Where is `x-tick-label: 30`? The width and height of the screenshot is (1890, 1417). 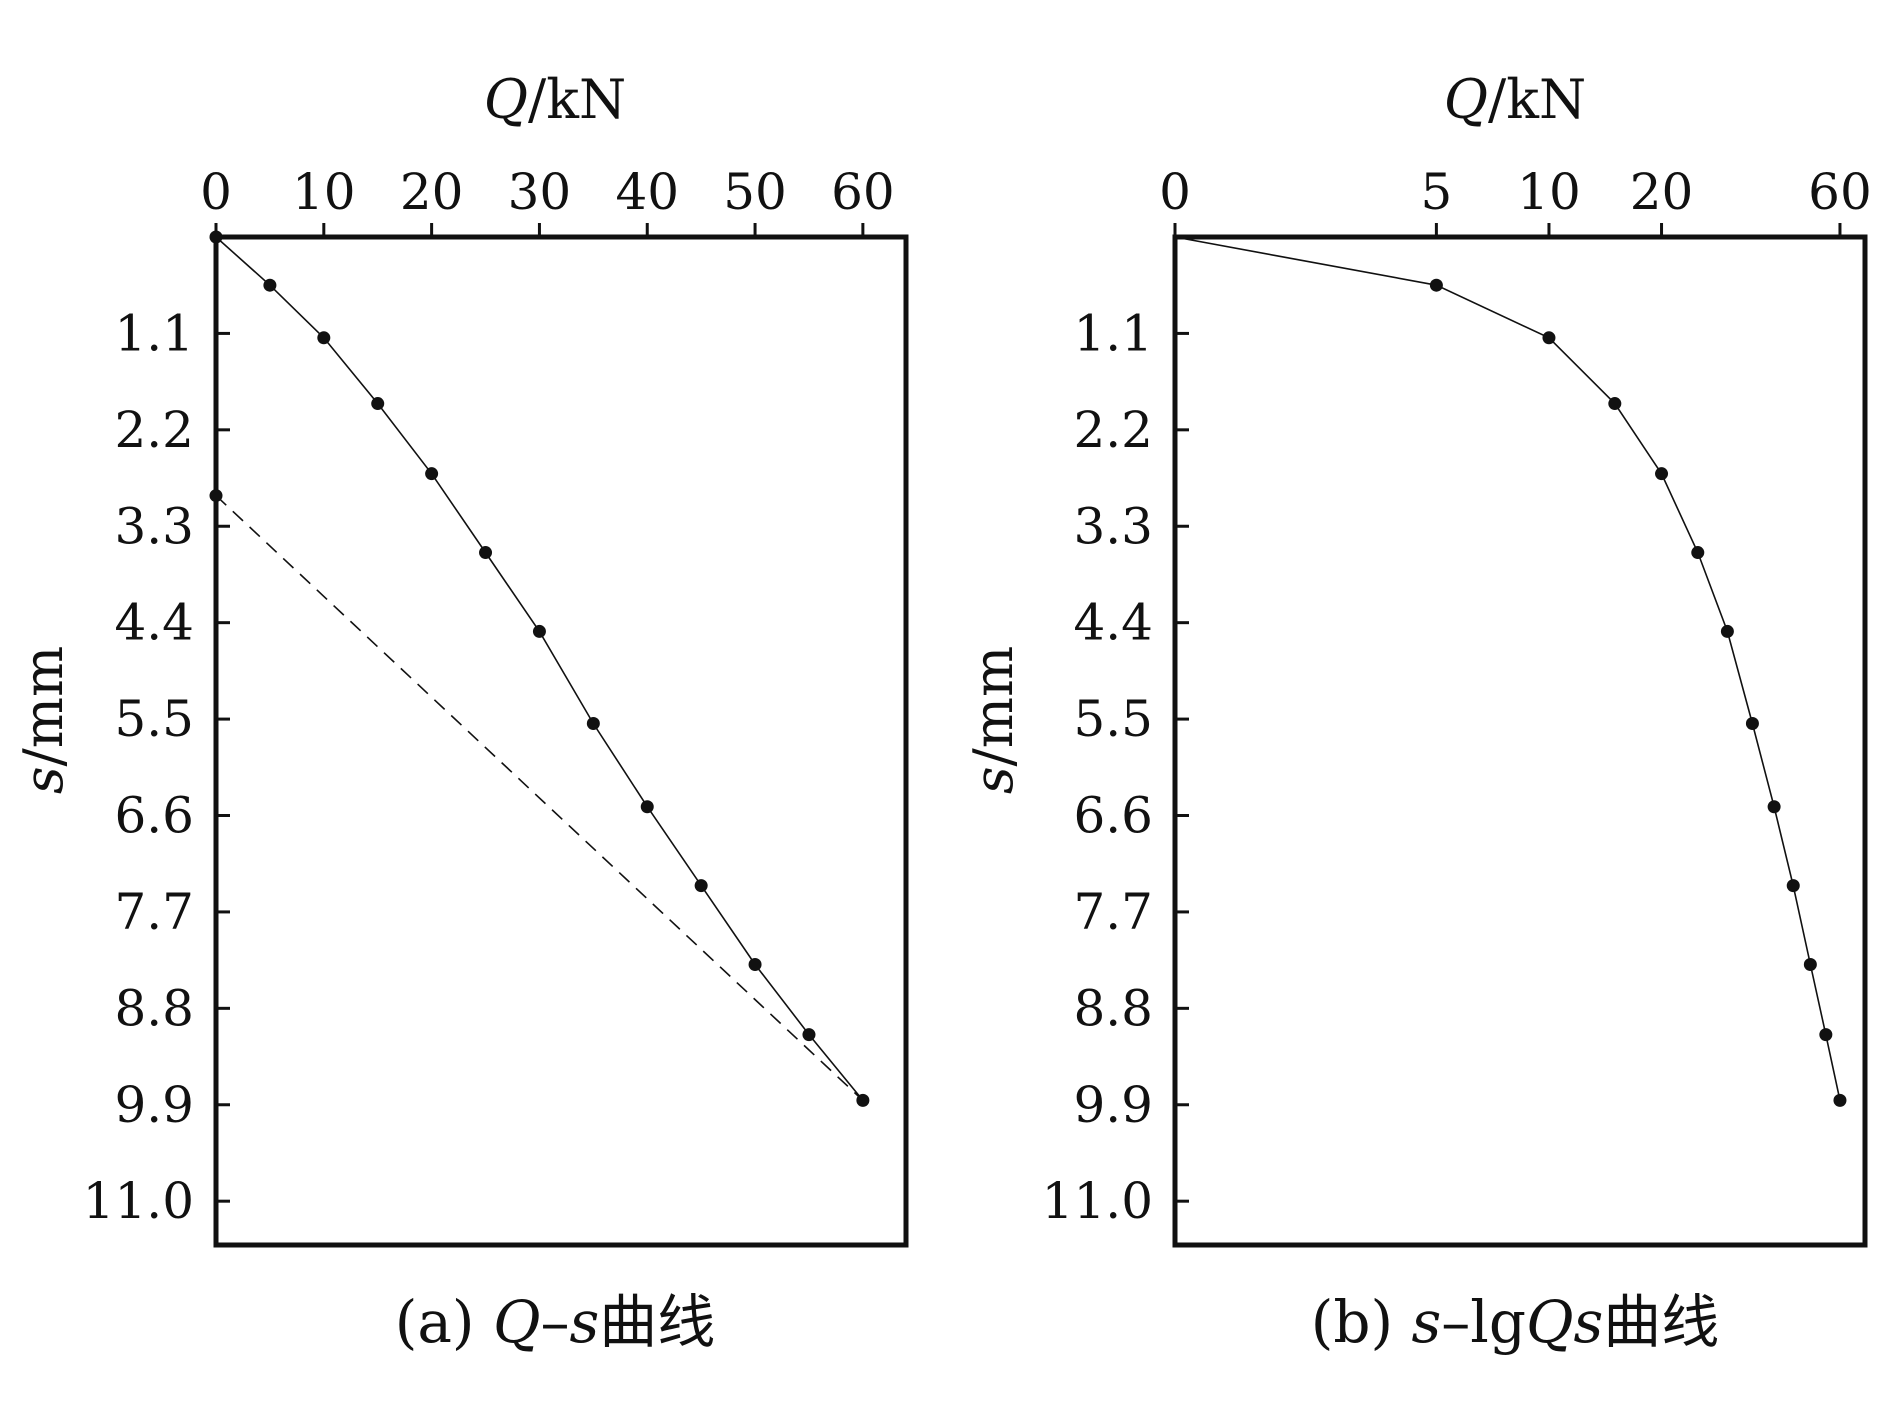 x-tick-label: 30 is located at coordinates (540, 192).